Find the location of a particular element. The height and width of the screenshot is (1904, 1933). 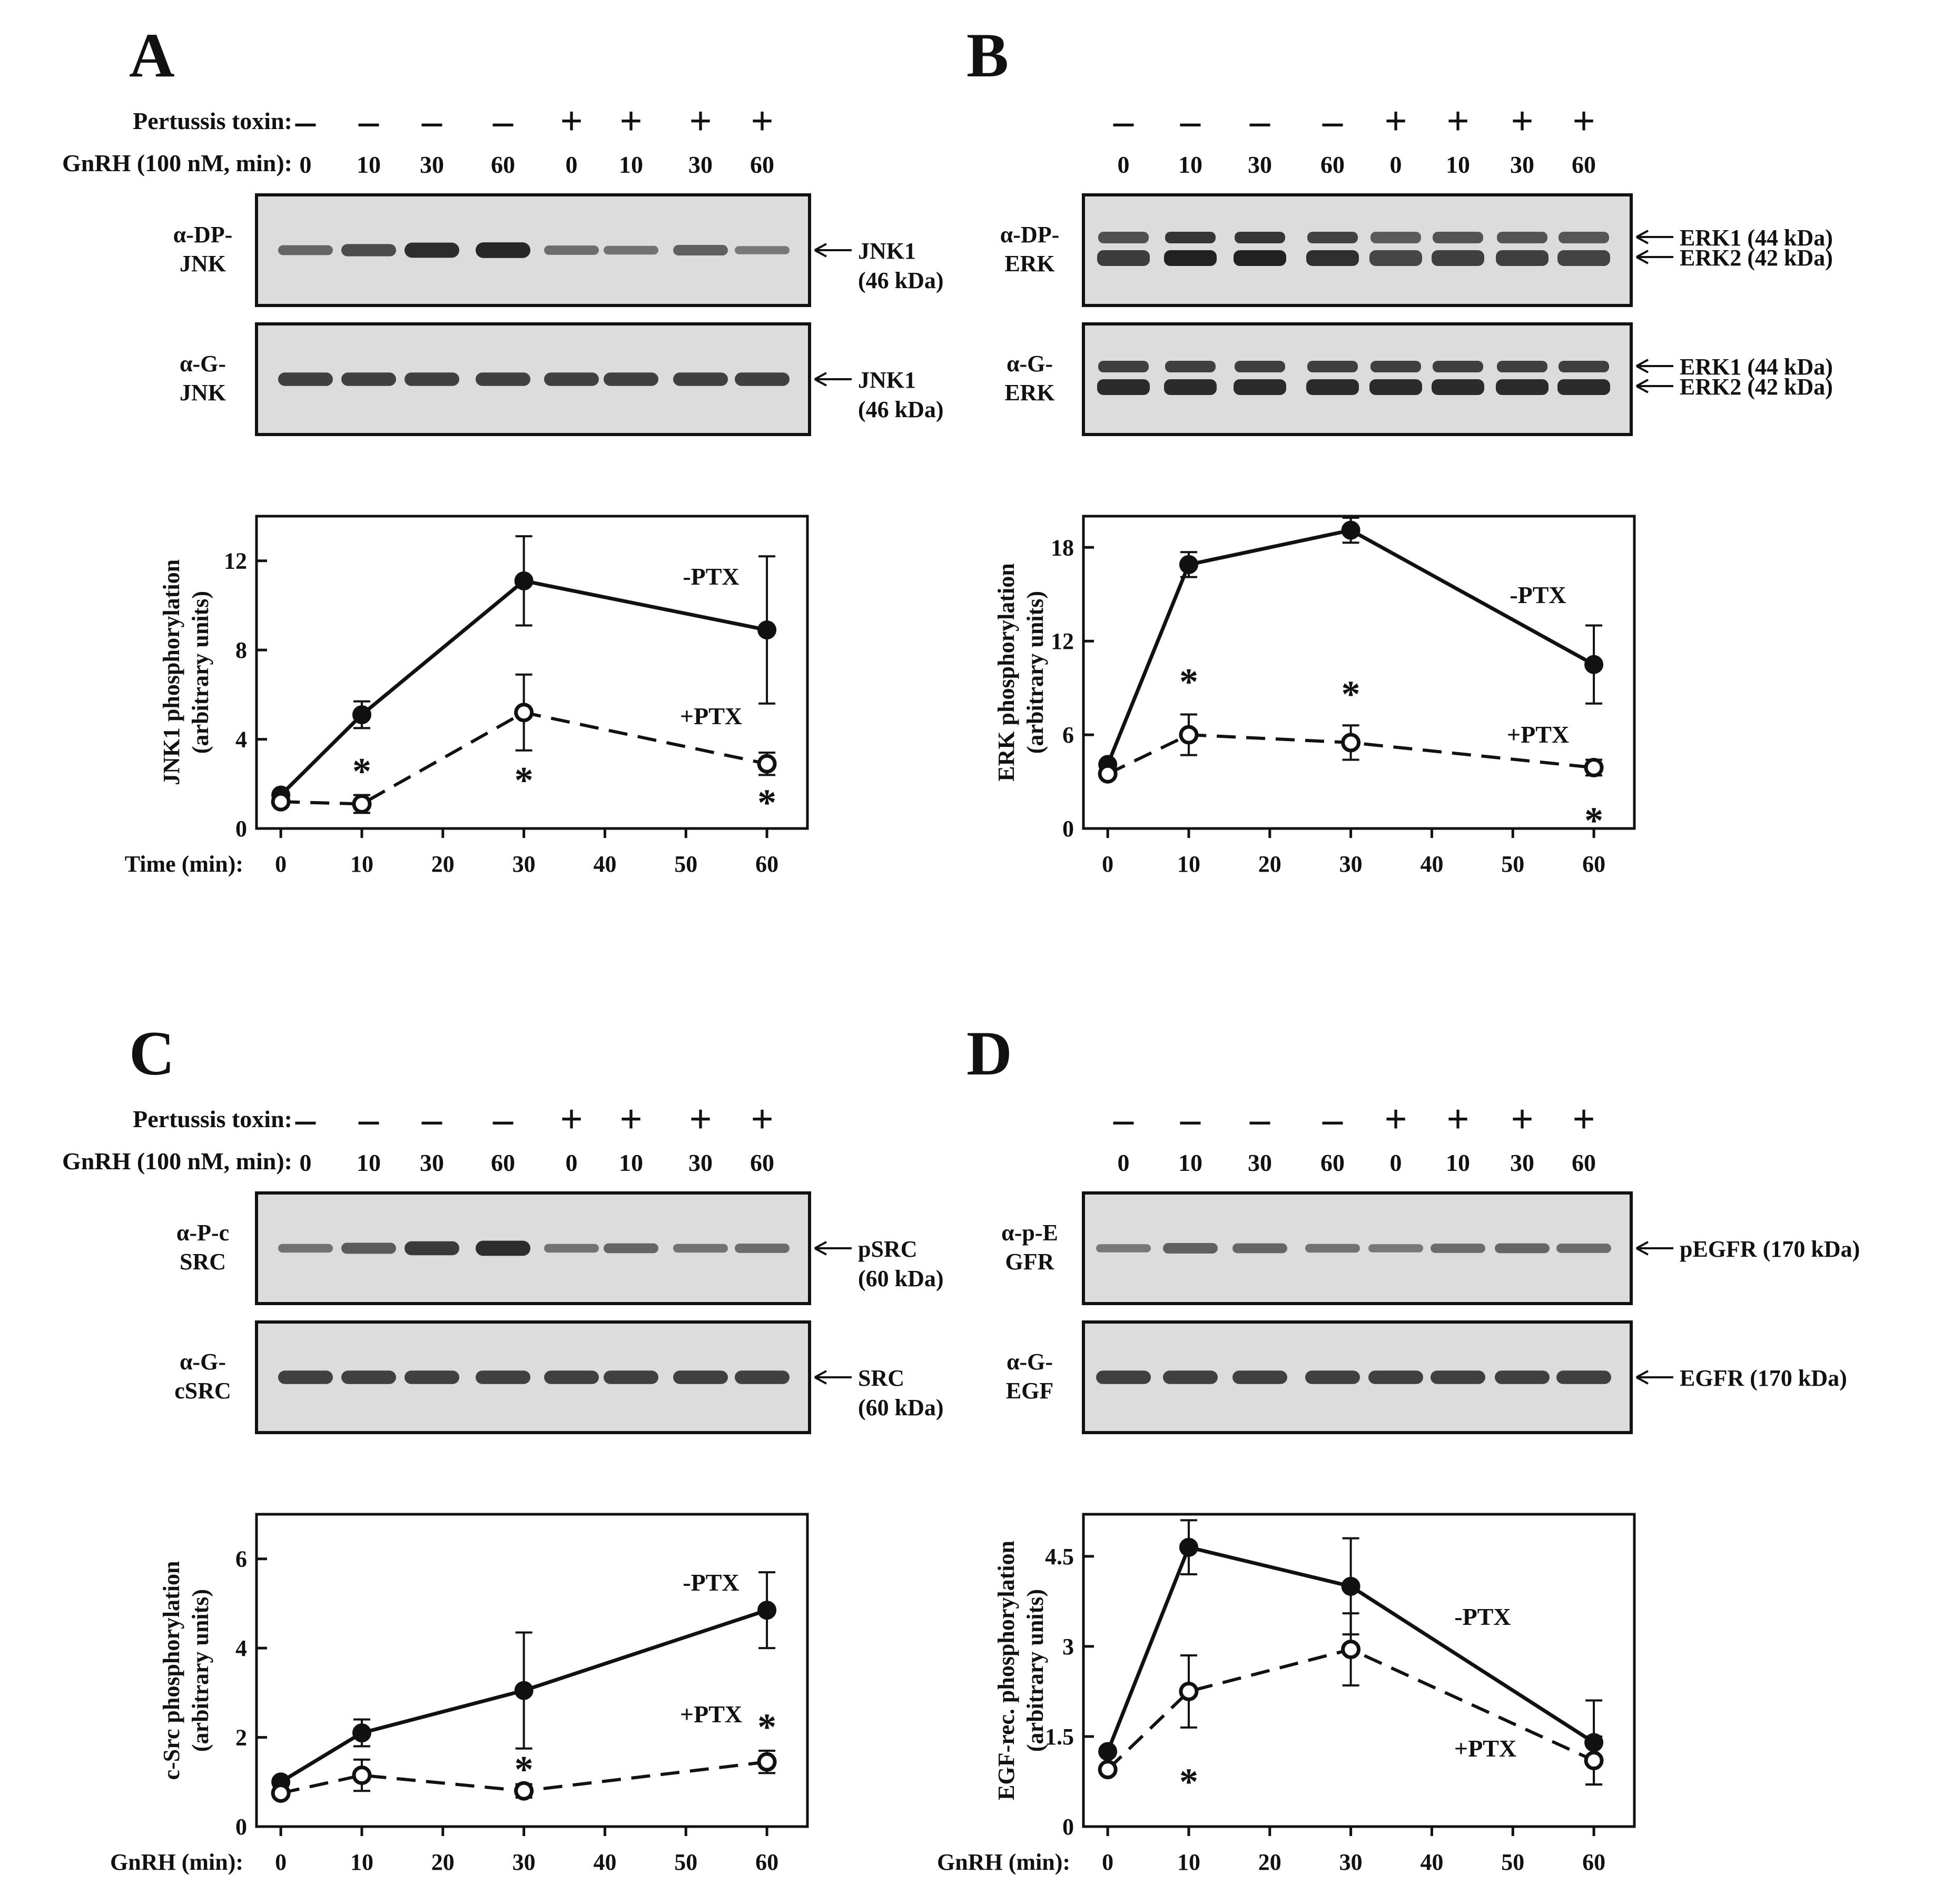

western-blot: α-DP- JNK JNK1 (46 kDa) is located at coordinates (558, 250).